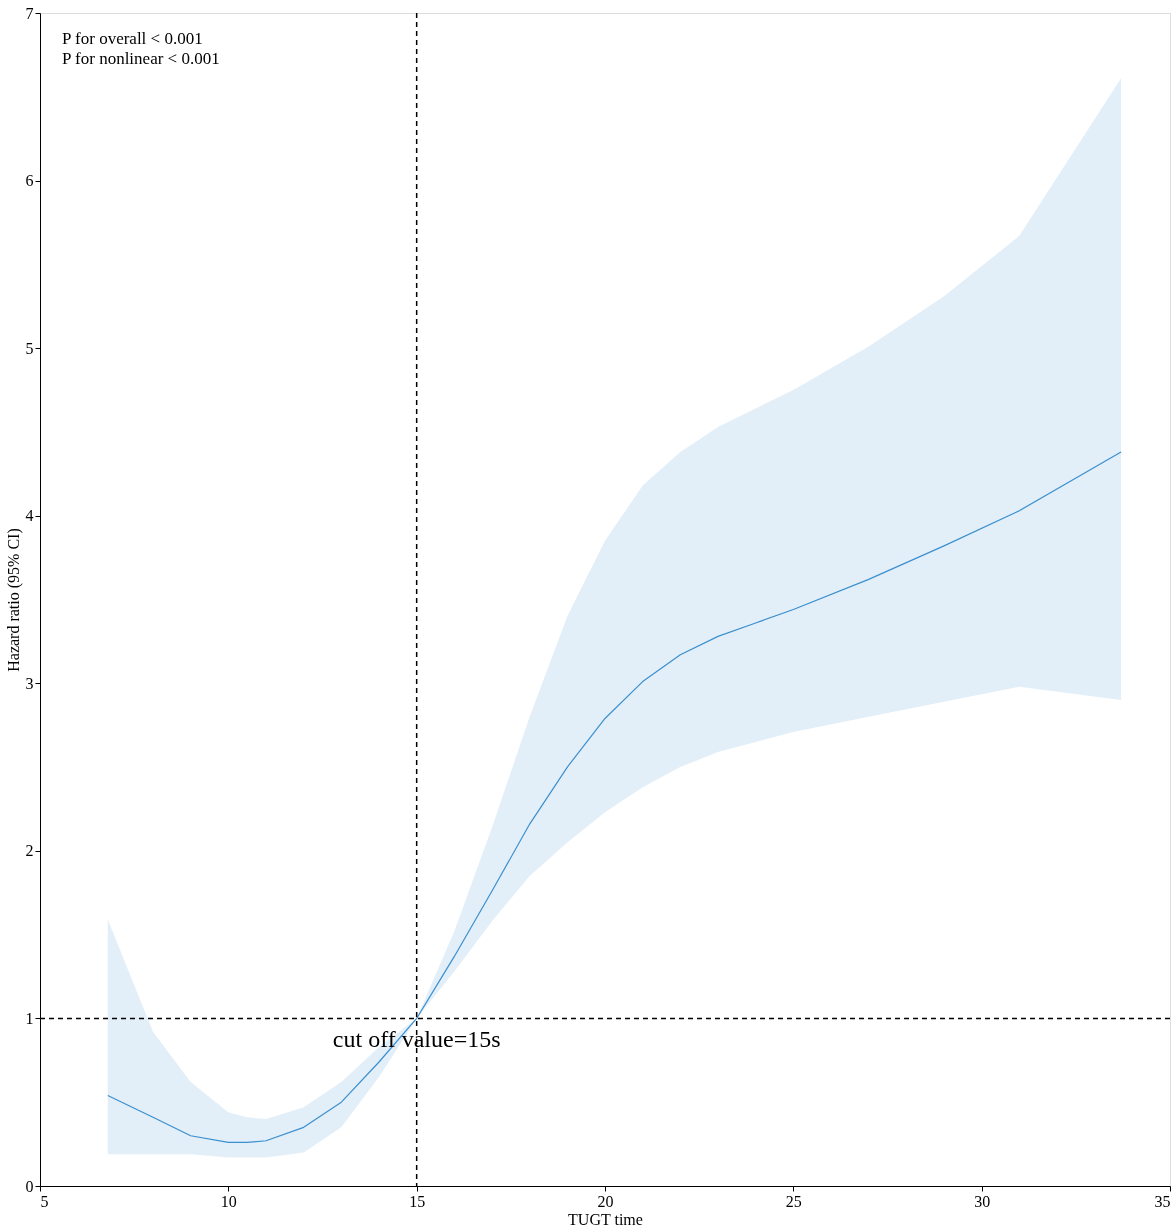 This screenshot has width=1176, height=1232. Describe the element at coordinates (29, 13) in the screenshot. I see `y-tick-label: 7` at that location.